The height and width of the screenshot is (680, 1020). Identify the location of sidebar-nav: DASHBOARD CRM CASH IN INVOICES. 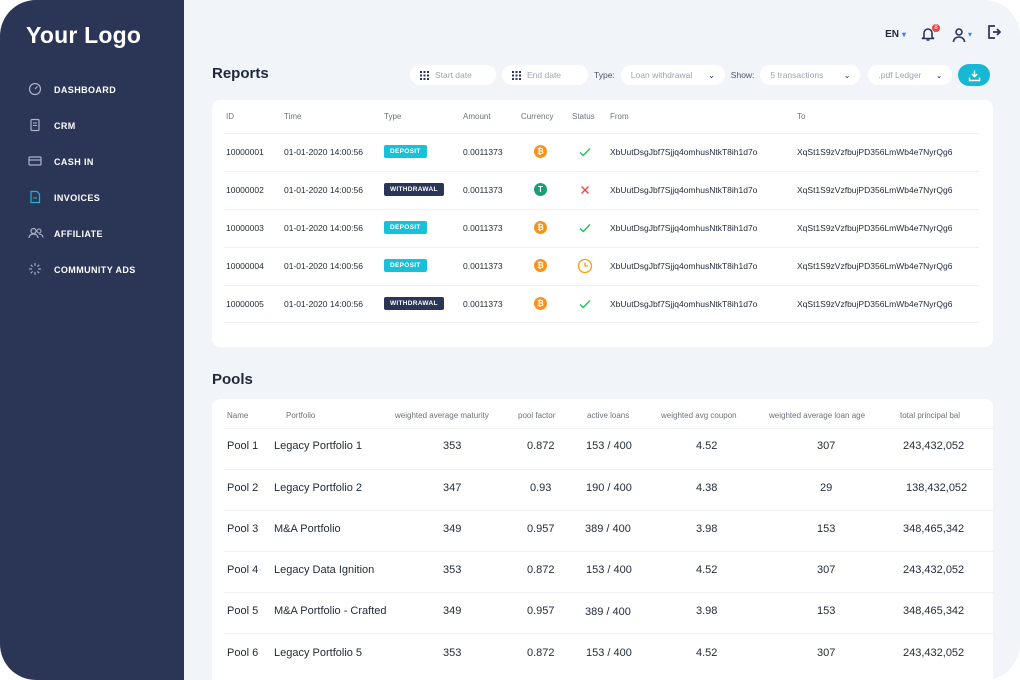
(92, 180).